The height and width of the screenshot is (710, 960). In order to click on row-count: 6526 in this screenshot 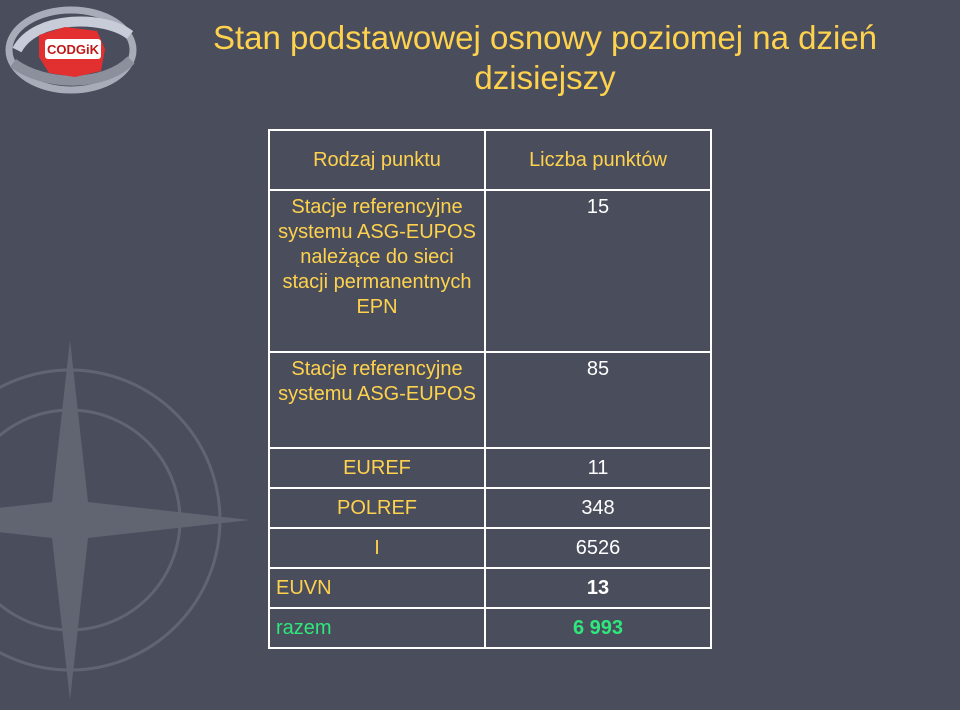, I will do `click(598, 548)`.